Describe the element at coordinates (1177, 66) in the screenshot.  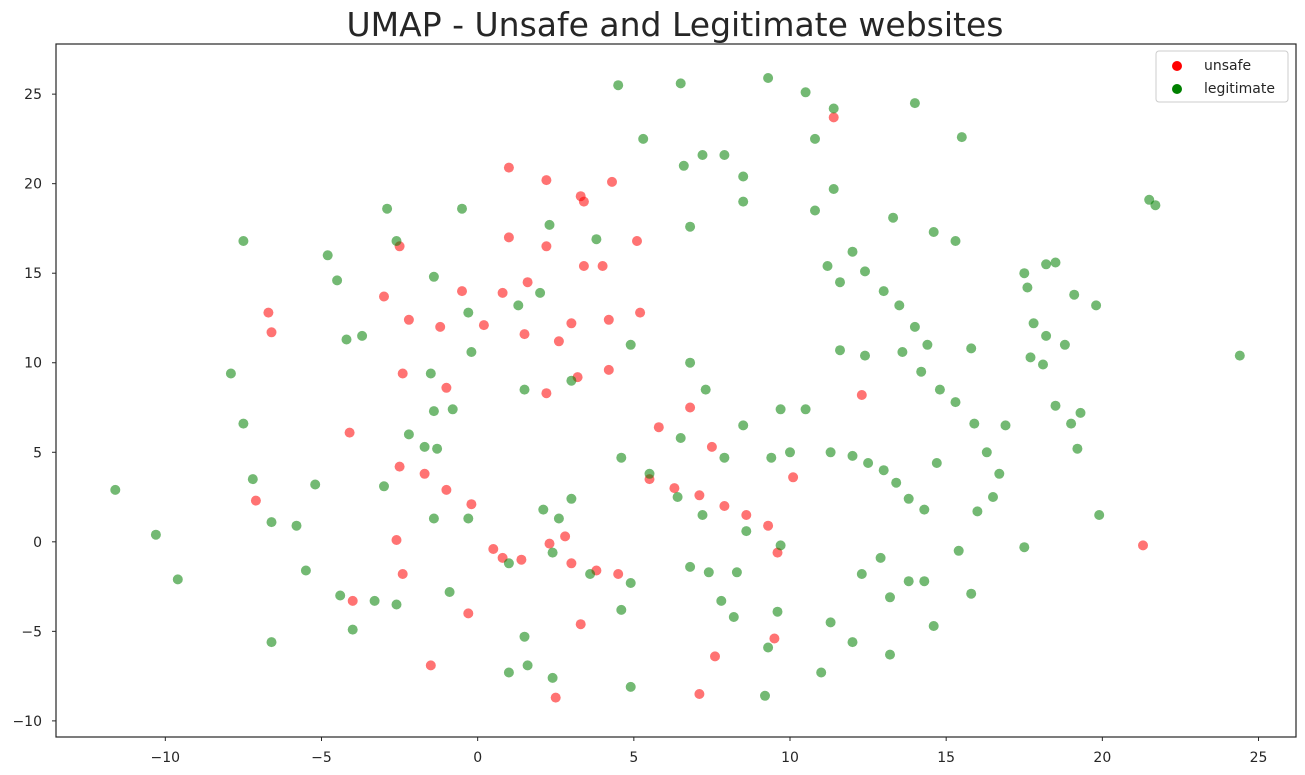
I see `legend-marker-unsafe` at that location.